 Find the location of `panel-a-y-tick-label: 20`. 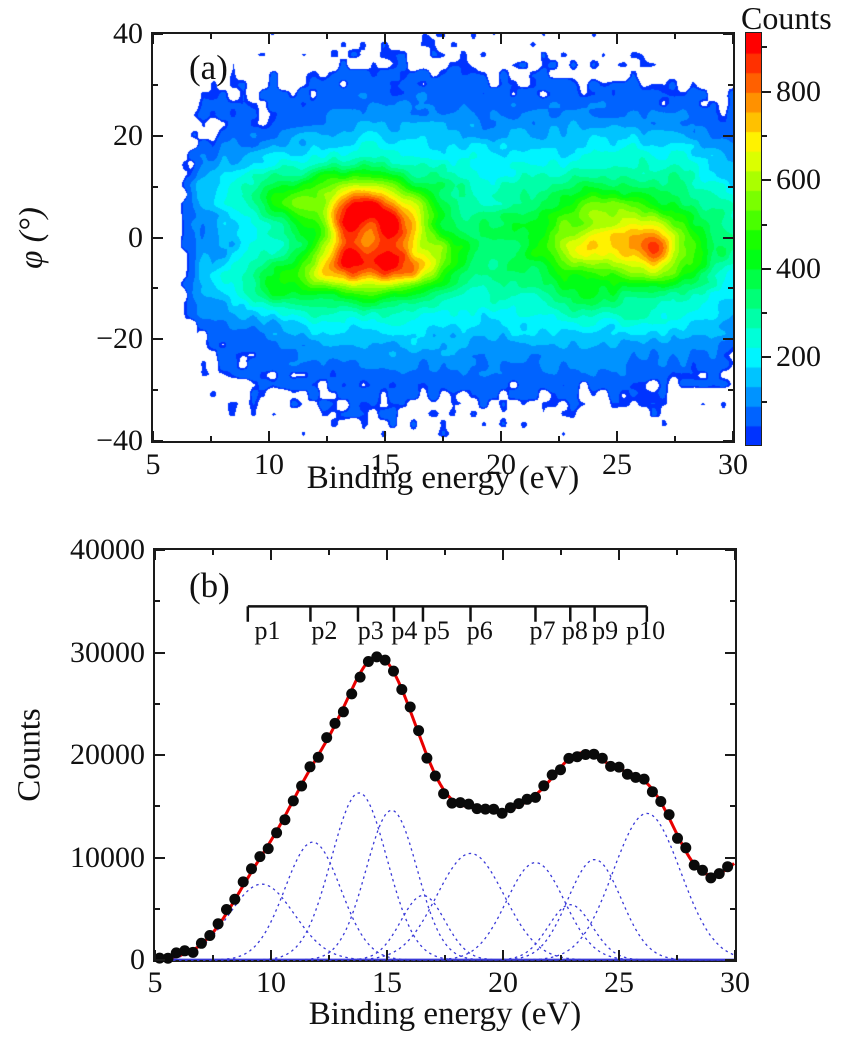

panel-a-y-tick-label: 20 is located at coordinates (128, 135).